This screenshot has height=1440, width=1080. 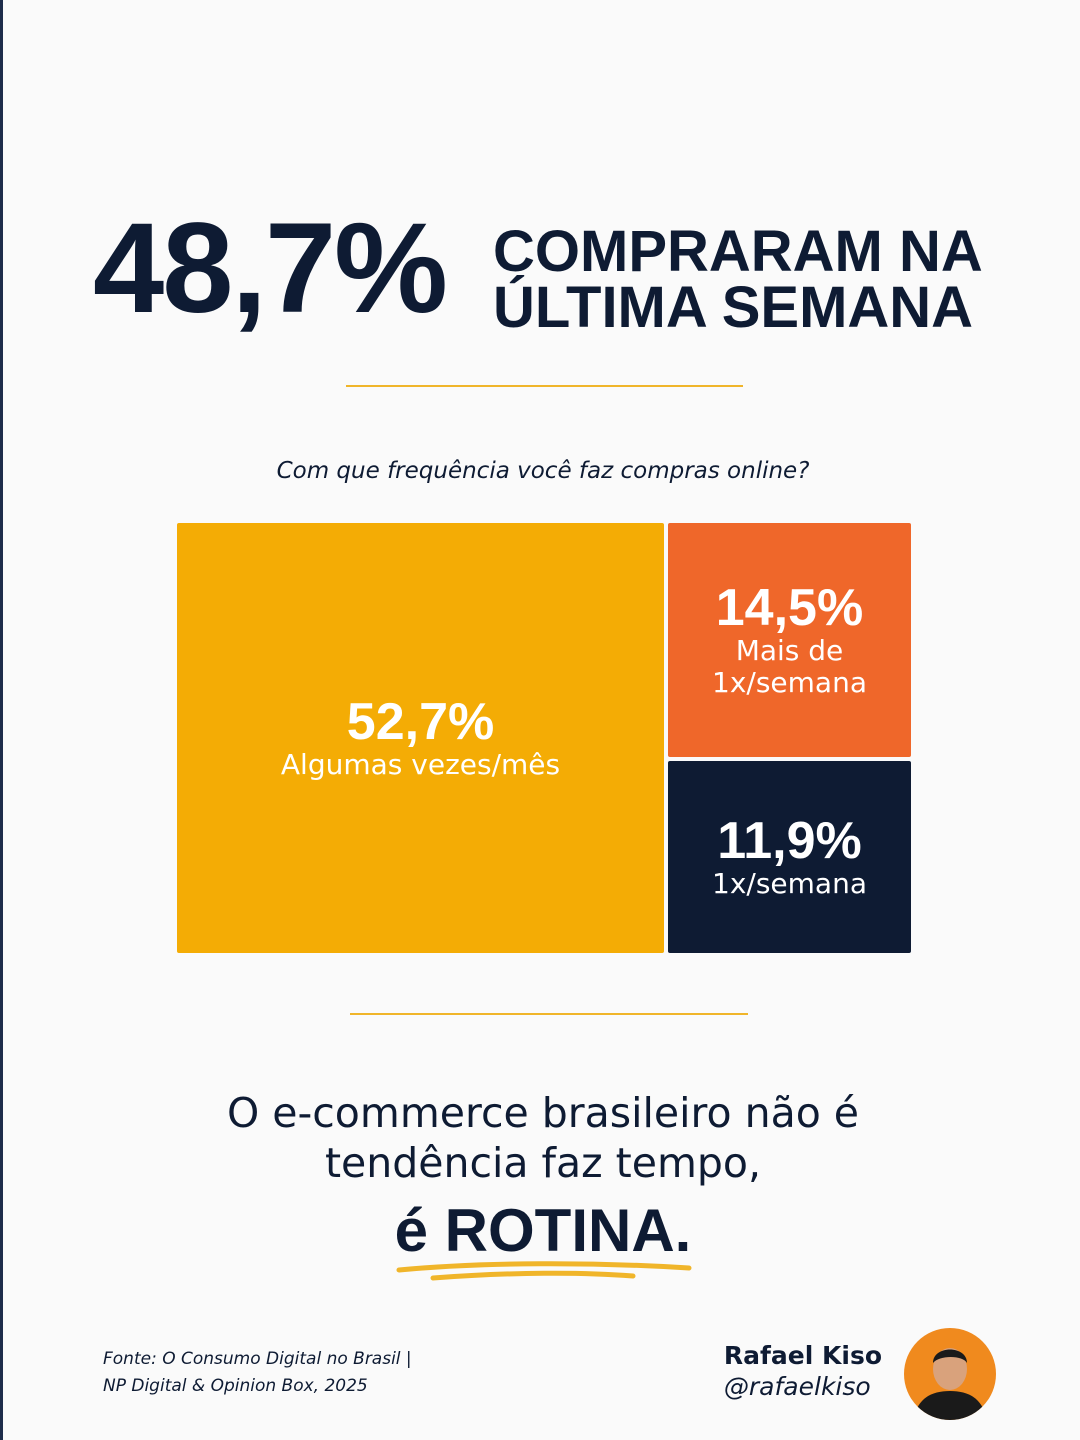 What do you see at coordinates (802, 1355) in the screenshot?
I see `author-name: Rafael Kiso` at bounding box center [802, 1355].